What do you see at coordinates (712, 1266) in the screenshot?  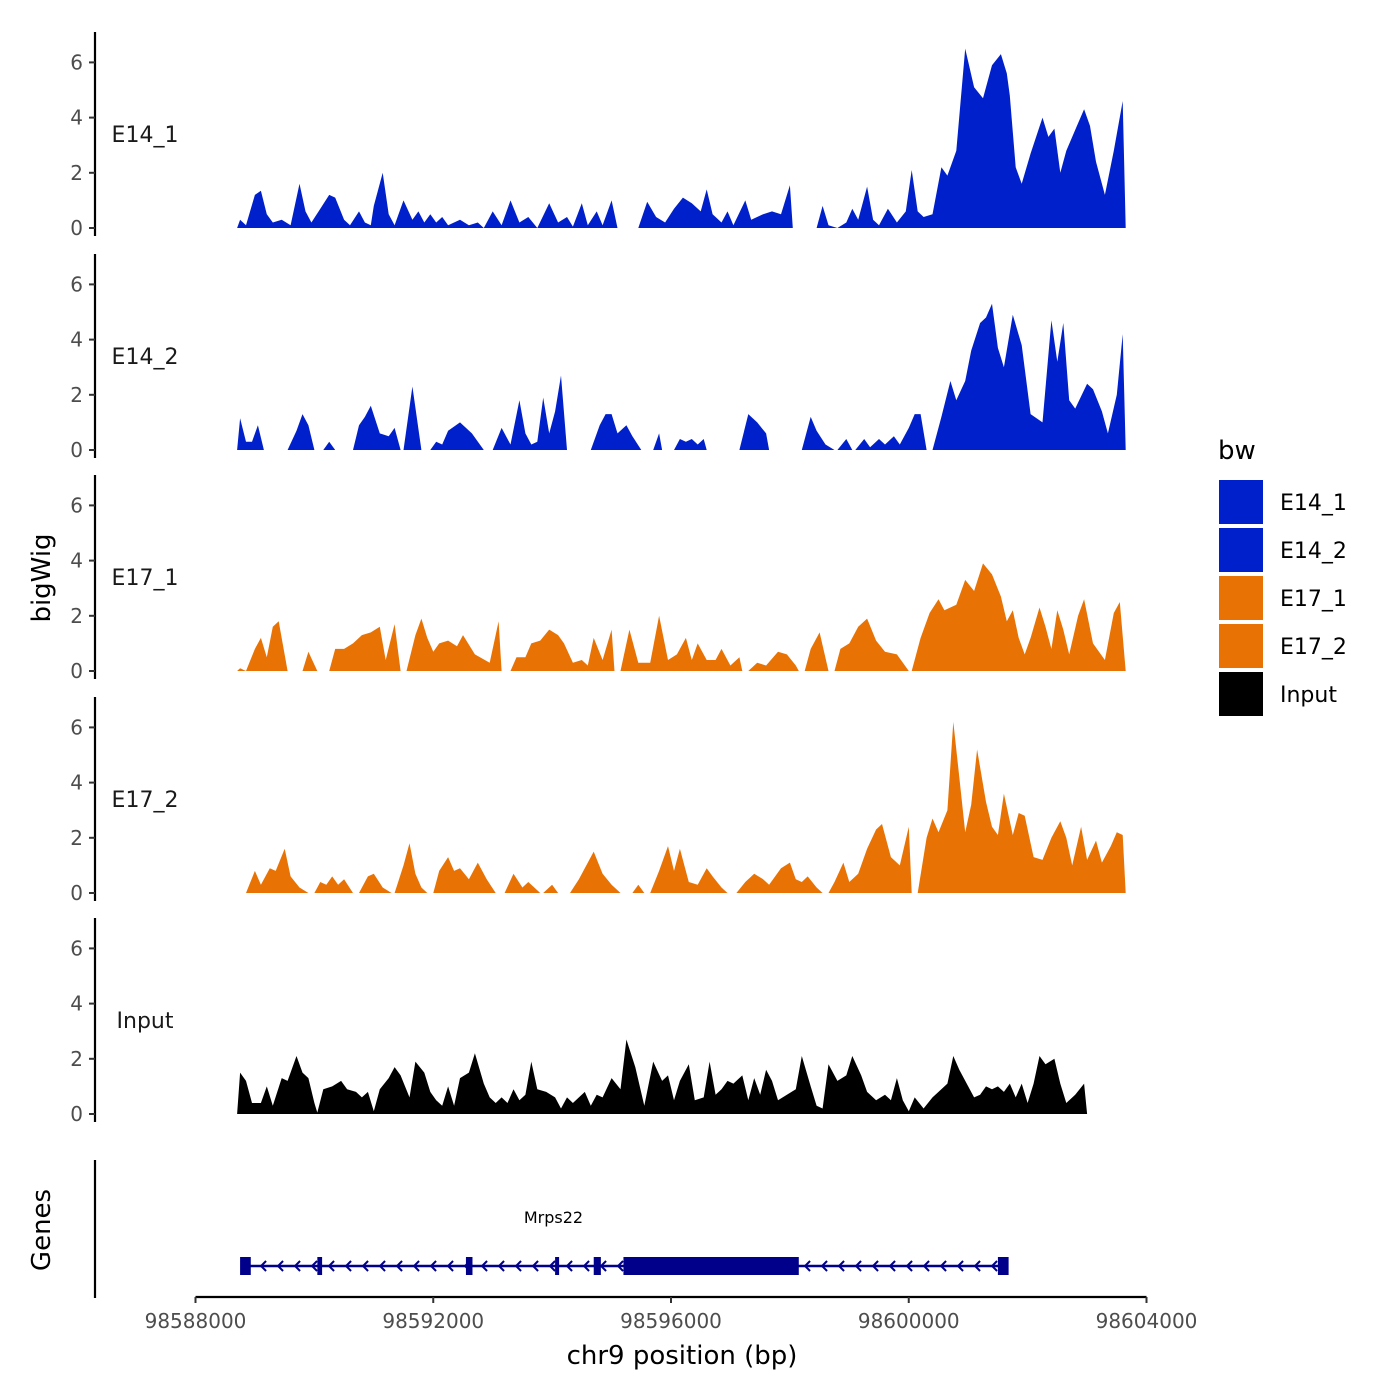 I see `gene-coding-block` at bounding box center [712, 1266].